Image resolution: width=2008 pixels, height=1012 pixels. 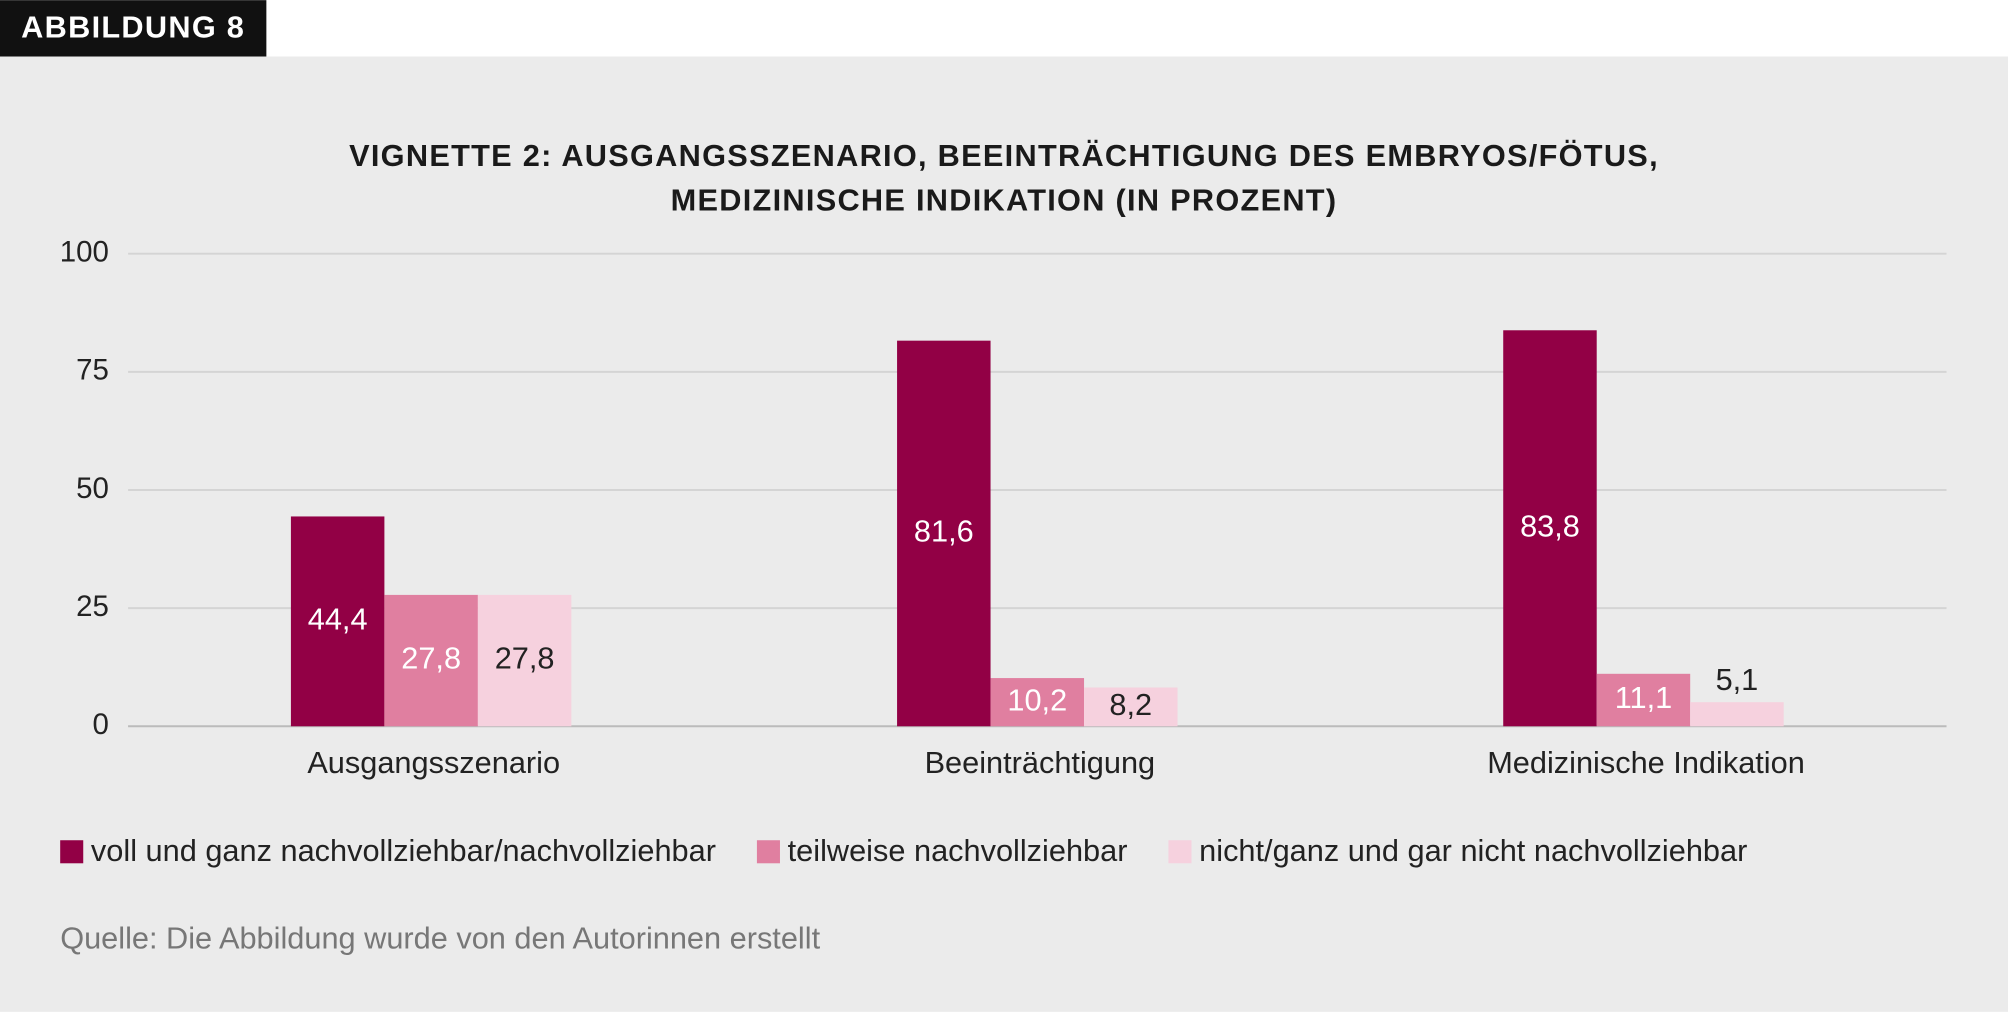 What do you see at coordinates (92, 488) in the screenshot?
I see `y-tick-label: 50` at bounding box center [92, 488].